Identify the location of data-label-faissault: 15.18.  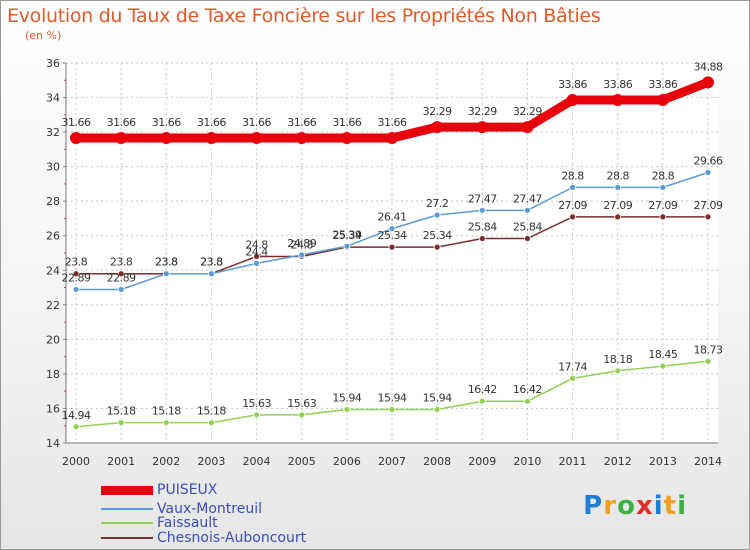
(121, 411).